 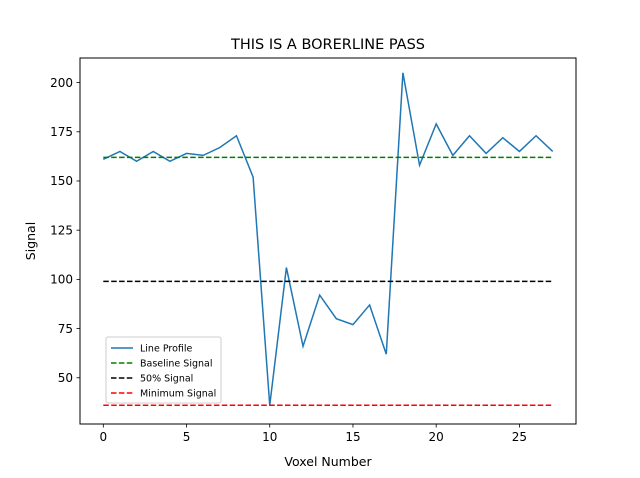 What do you see at coordinates (166, 349) in the screenshot?
I see `legend-label-line-profile: Line Profile` at bounding box center [166, 349].